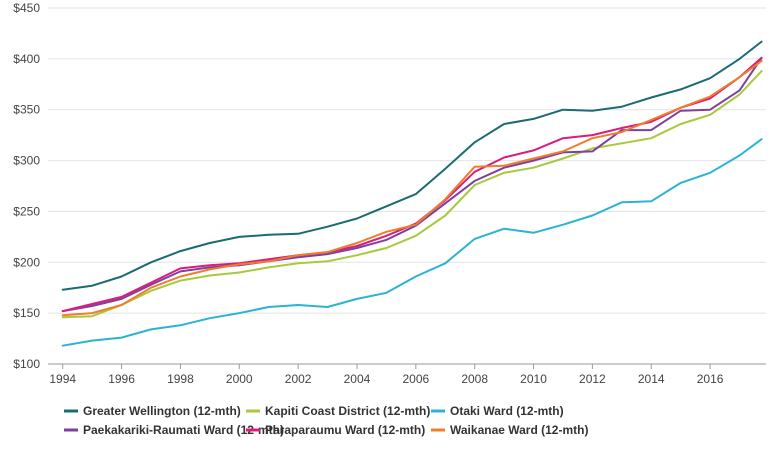 Image resolution: width=769 pixels, height=452 pixels. Describe the element at coordinates (26, 262) in the screenshot. I see `y-tick-label: $200` at that location.